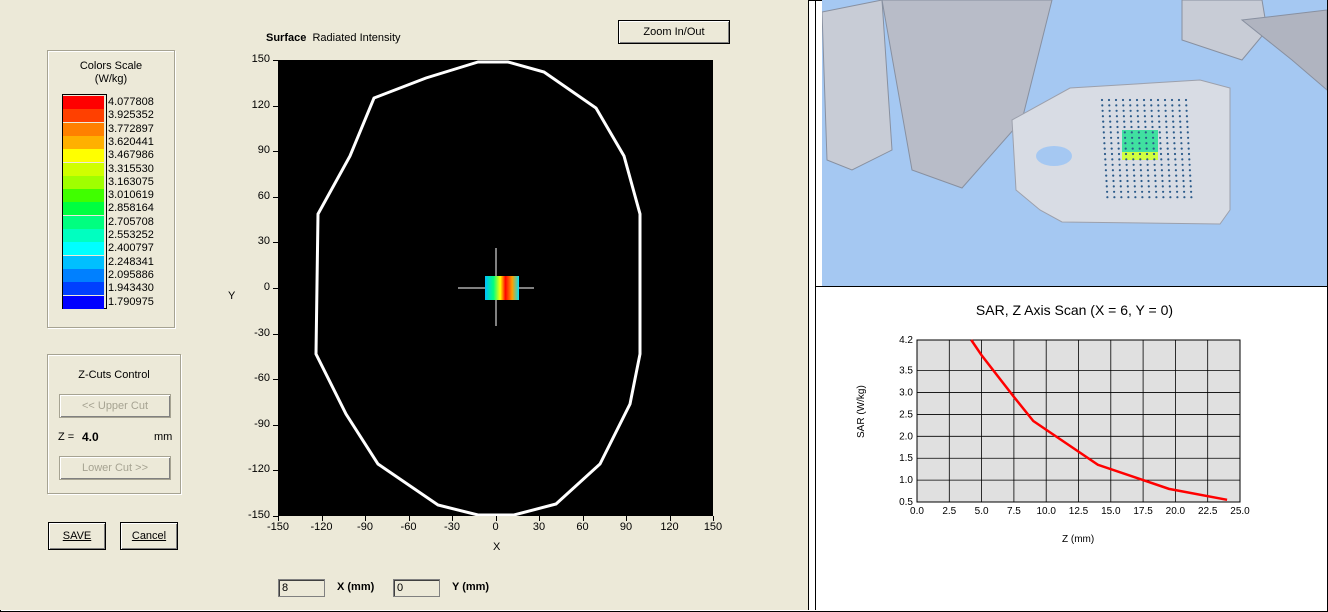 This screenshot has width=1328, height=612. What do you see at coordinates (301, 588) in the screenshot?
I see `x-coord-input: 8` at bounding box center [301, 588].